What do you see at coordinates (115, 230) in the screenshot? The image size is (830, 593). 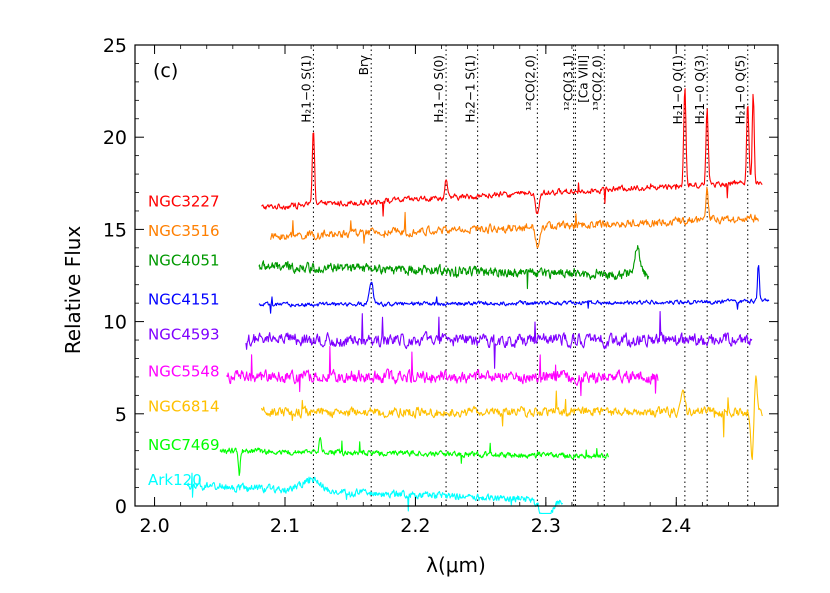 I see `y-tick-label: 15` at bounding box center [115, 230].